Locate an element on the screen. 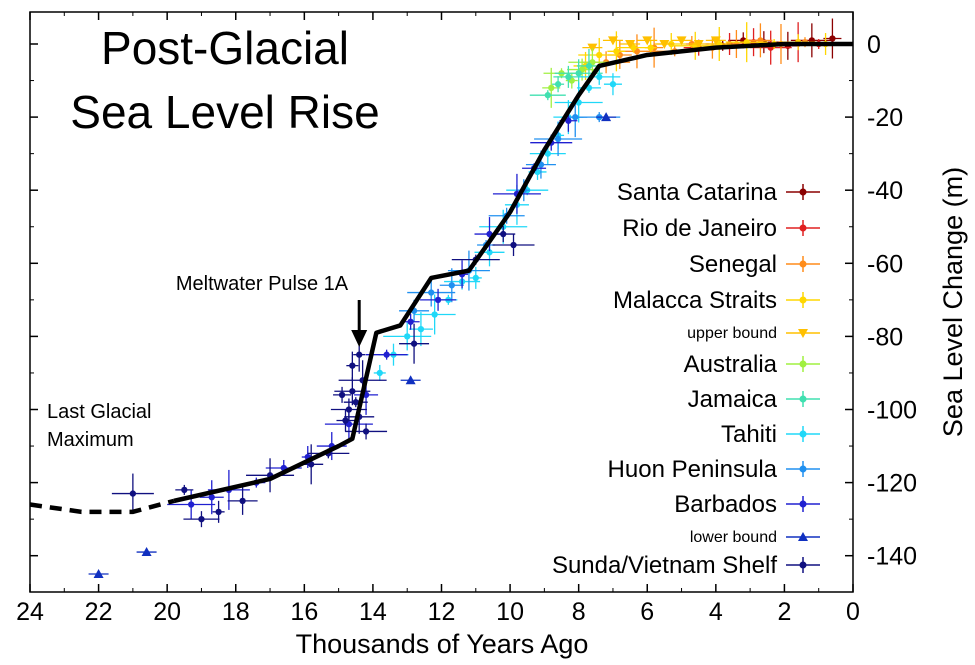 The image size is (975, 665). x-tick-label: 18 is located at coordinates (236, 612).